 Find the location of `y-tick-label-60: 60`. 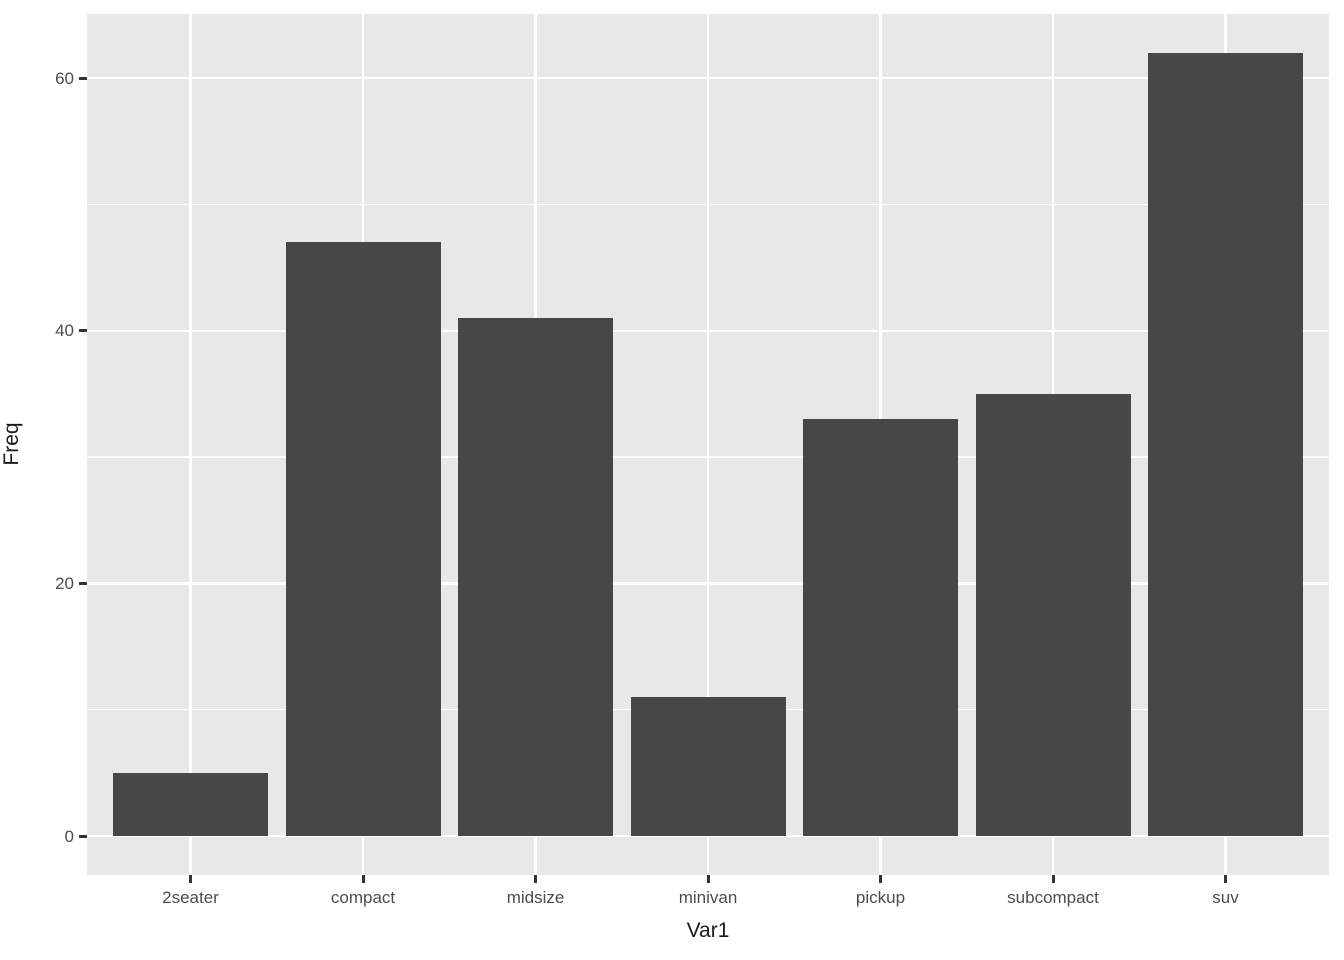

y-tick-label-60: 60 is located at coordinates (64, 78).